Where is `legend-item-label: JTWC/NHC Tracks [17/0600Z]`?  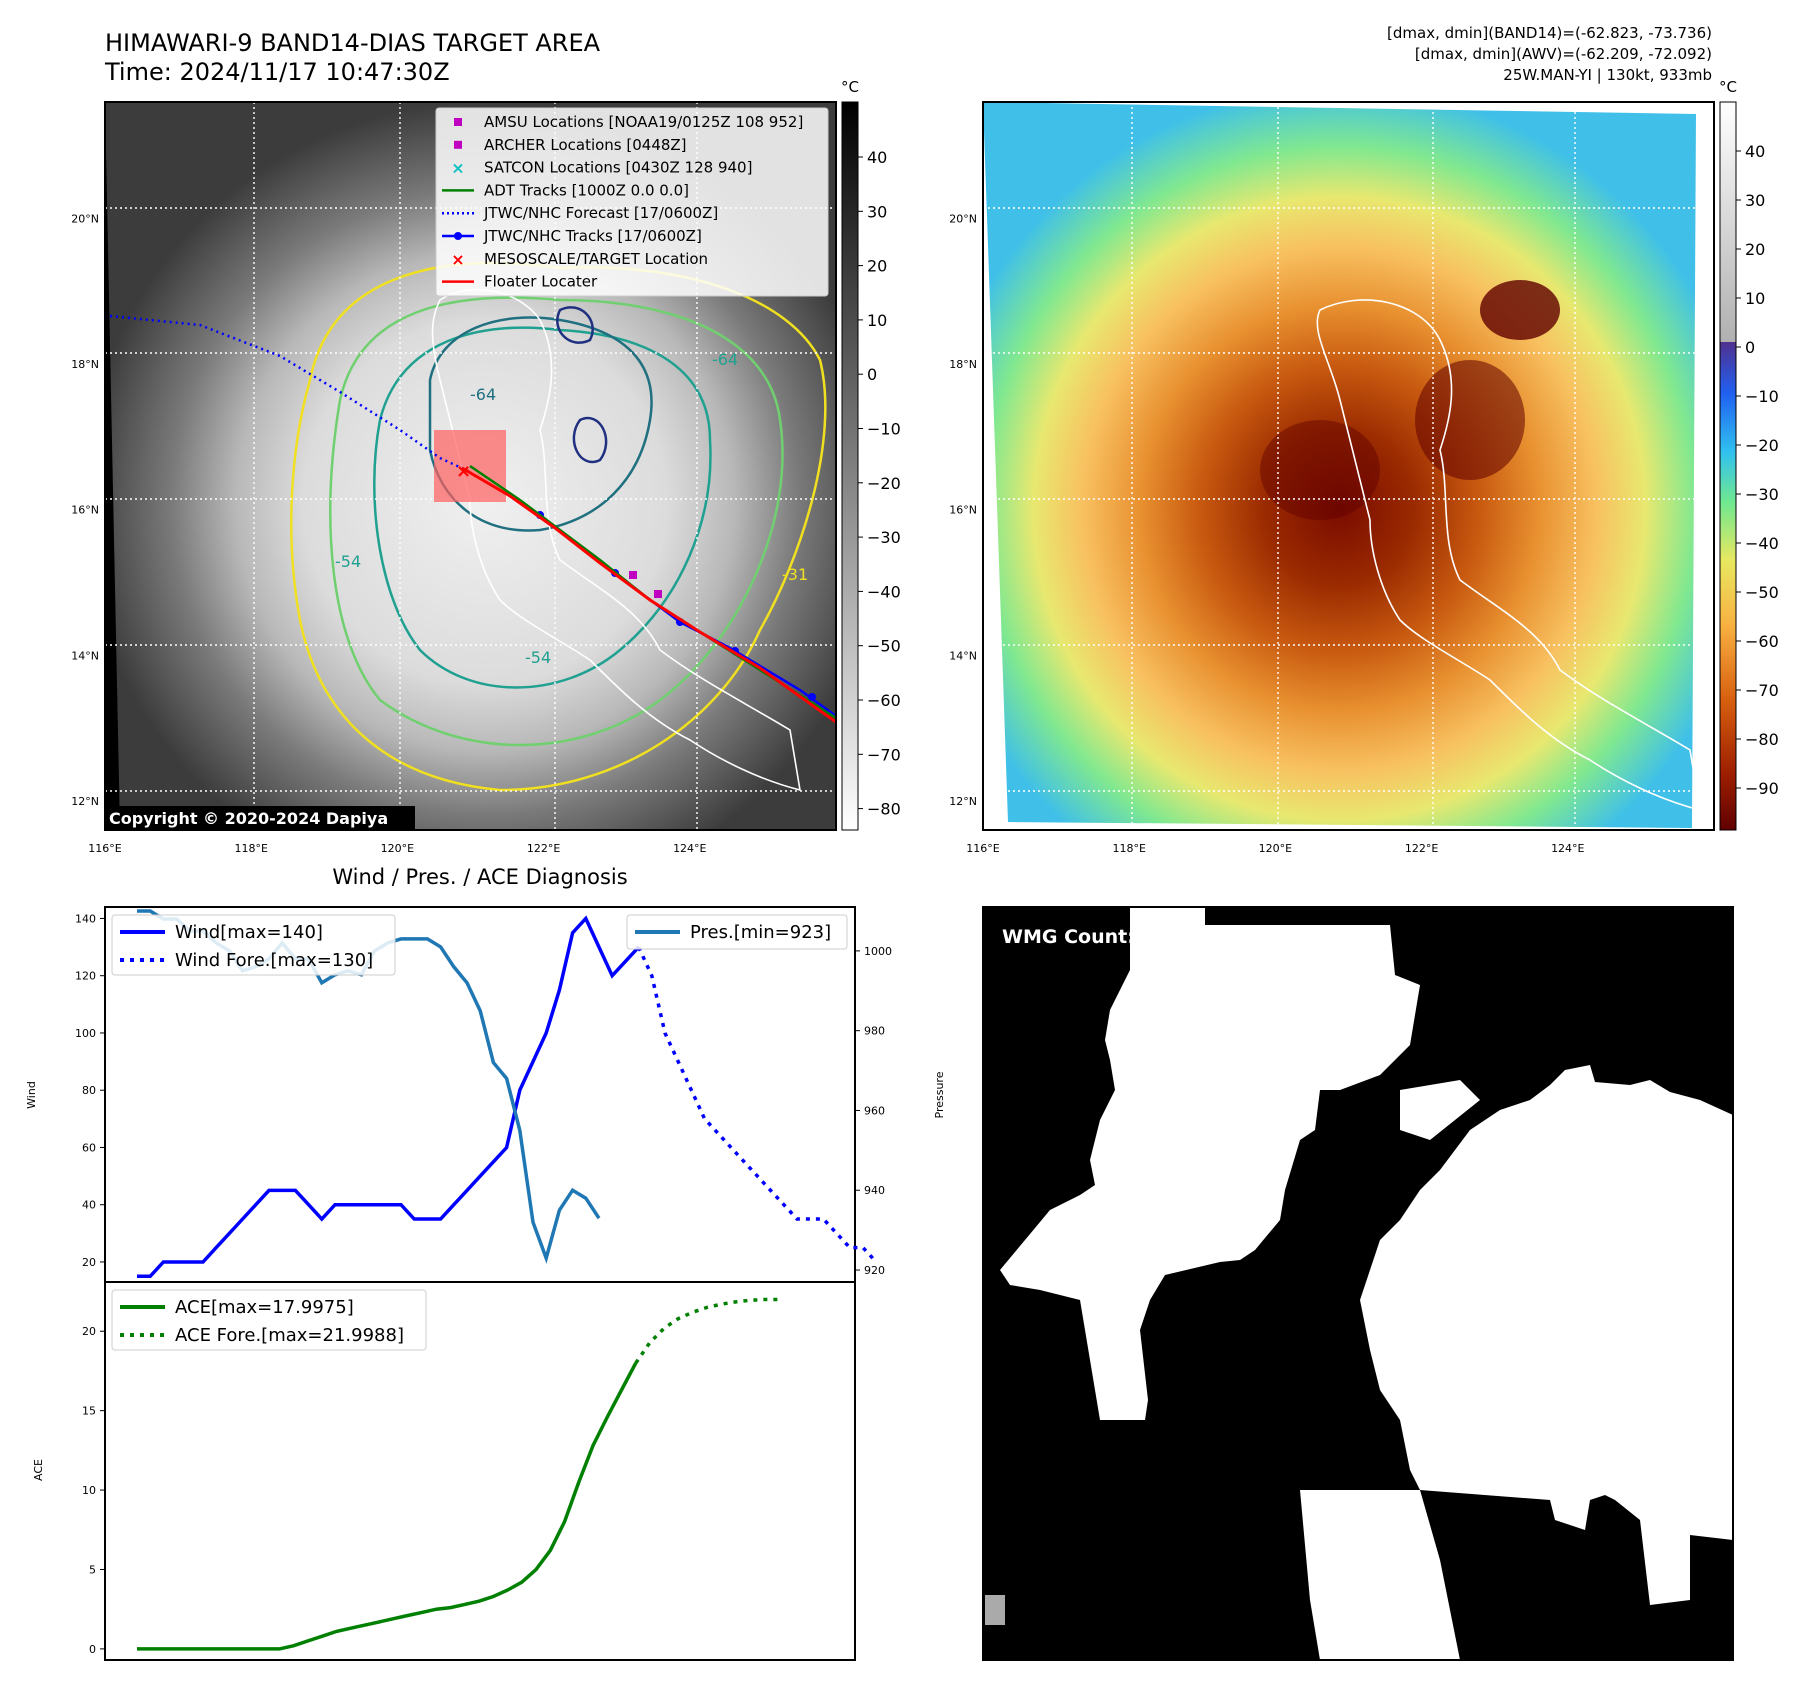
legend-item-label: JTWC/NHC Tracks [17/0600Z] is located at coordinates (592, 236).